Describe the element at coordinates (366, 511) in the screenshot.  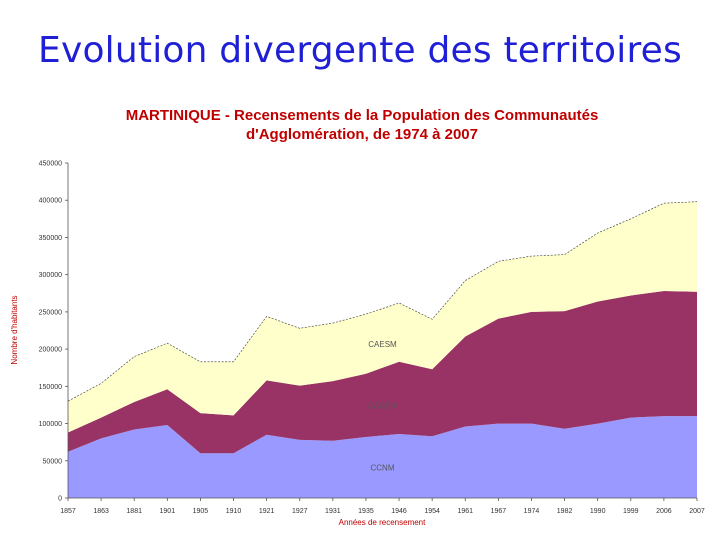
I see `x-tick-label: 1935` at that location.